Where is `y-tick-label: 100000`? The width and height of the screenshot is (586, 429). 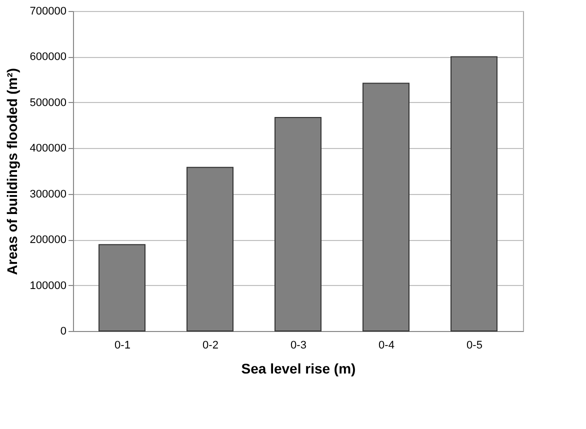 y-tick-label: 100000 is located at coordinates (48, 286).